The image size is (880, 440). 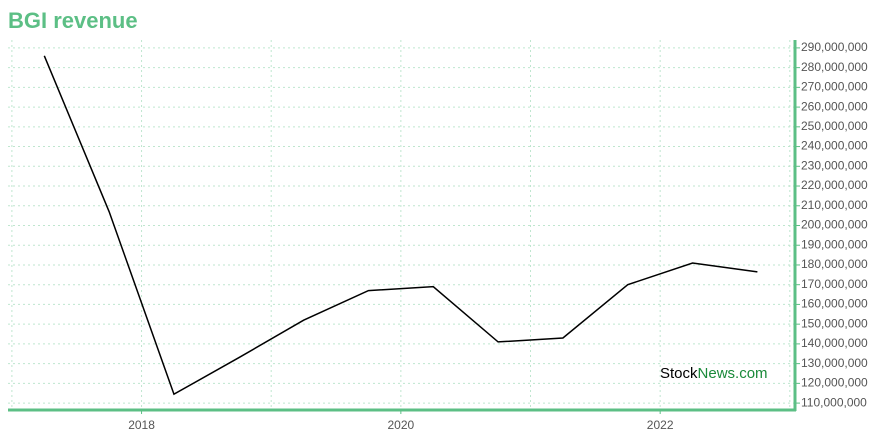 I want to click on watermark-news: News.com, so click(x=733, y=373).